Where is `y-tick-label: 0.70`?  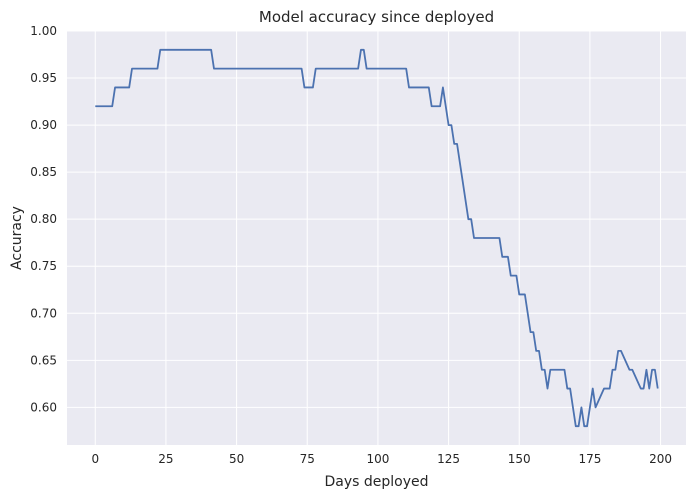
y-tick-label: 0.70 is located at coordinates (43, 313).